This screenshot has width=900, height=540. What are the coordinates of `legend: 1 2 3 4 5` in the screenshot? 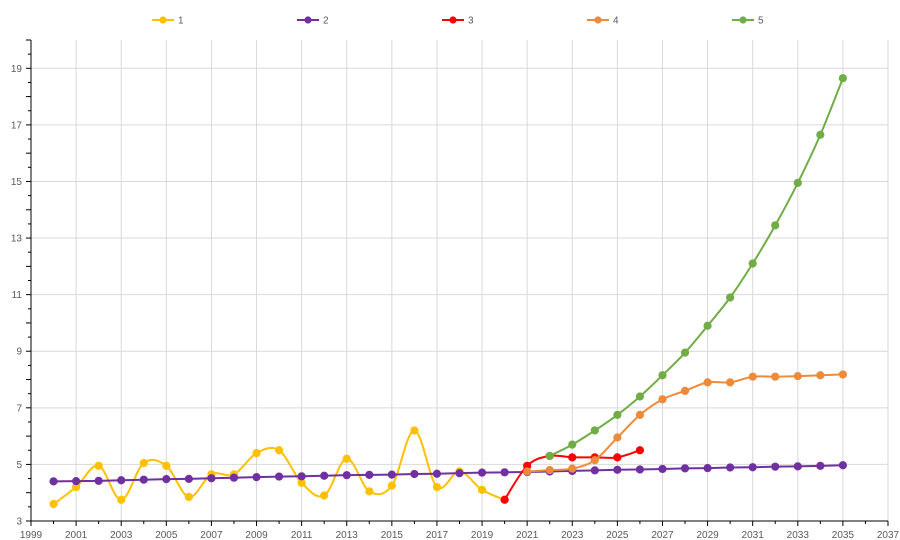 It's located at (458, 21).